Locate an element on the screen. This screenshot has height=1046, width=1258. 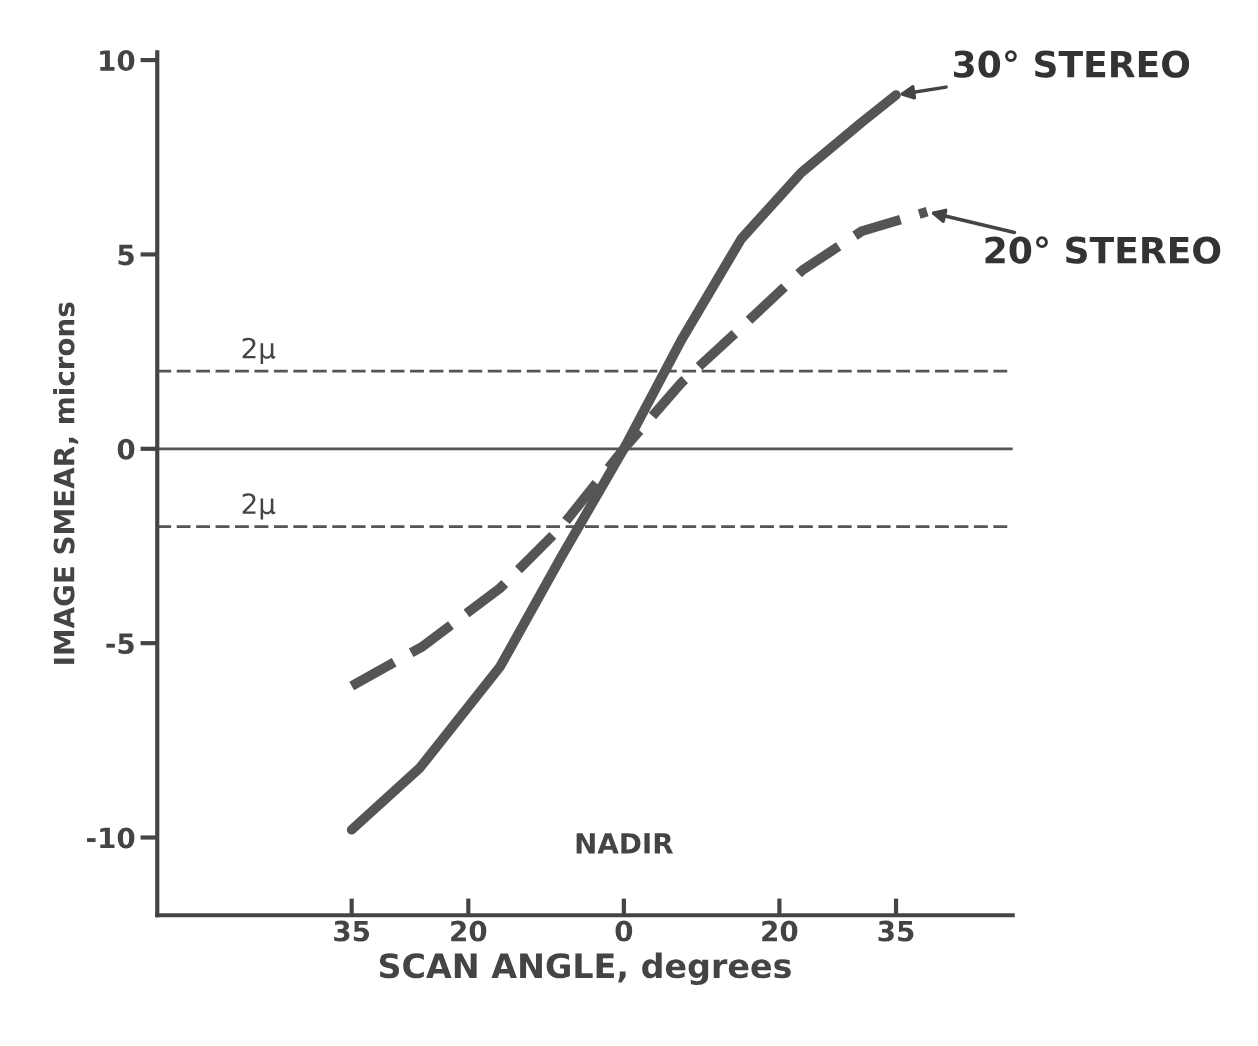
series-label: 20° STEREO is located at coordinates (1103, 250).